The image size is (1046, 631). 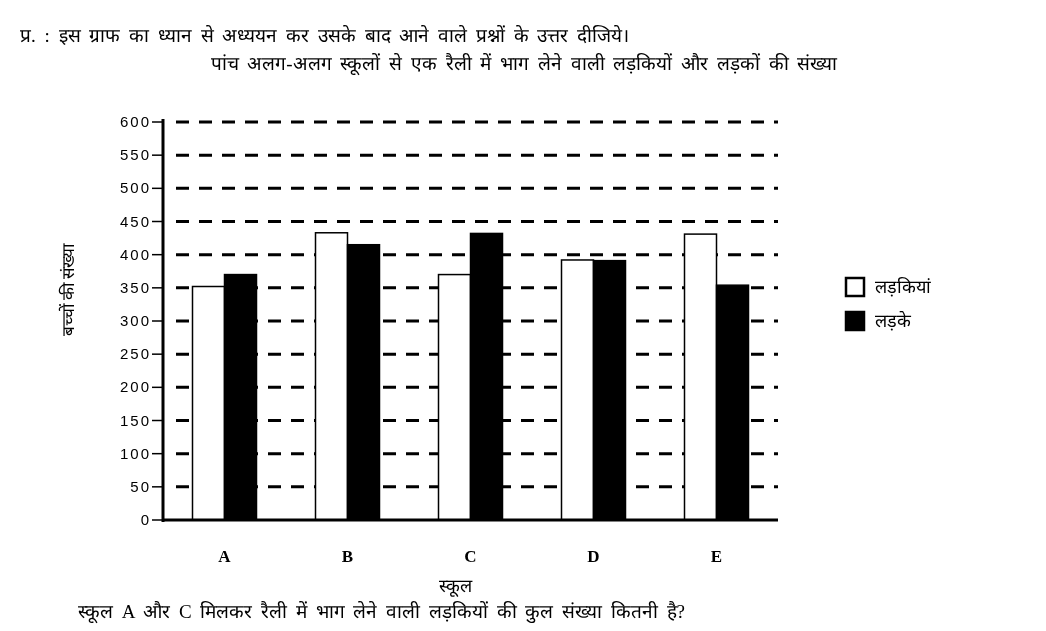 I want to click on y-tick-label: 450, so click(x=135, y=221).